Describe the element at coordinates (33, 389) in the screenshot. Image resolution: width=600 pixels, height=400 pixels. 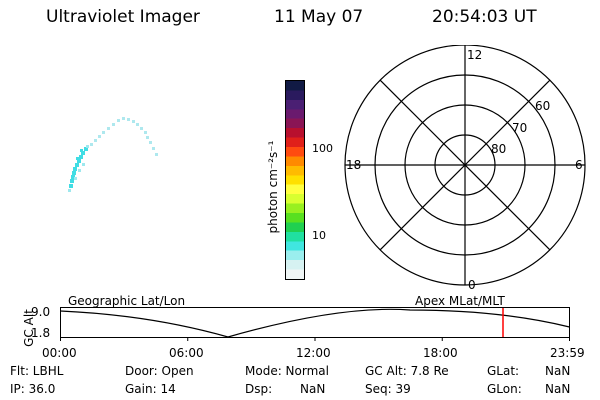
I see `info-ip: IP: 36.0` at that location.